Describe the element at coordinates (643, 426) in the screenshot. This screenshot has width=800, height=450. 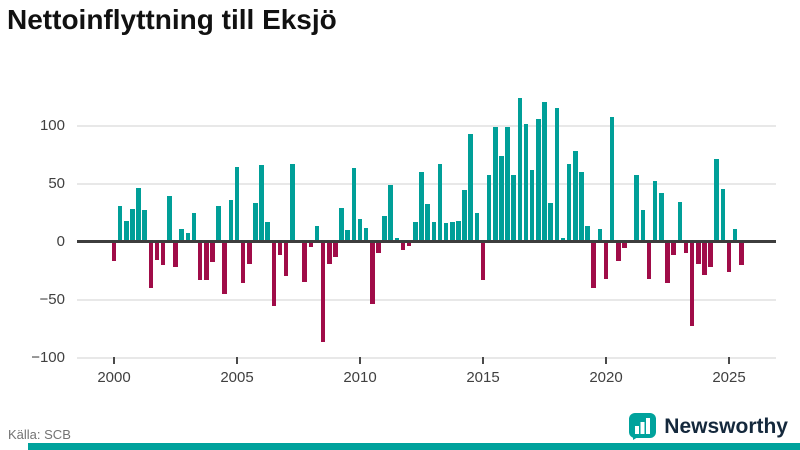
I see `newsworthy-logo-icon` at that location.